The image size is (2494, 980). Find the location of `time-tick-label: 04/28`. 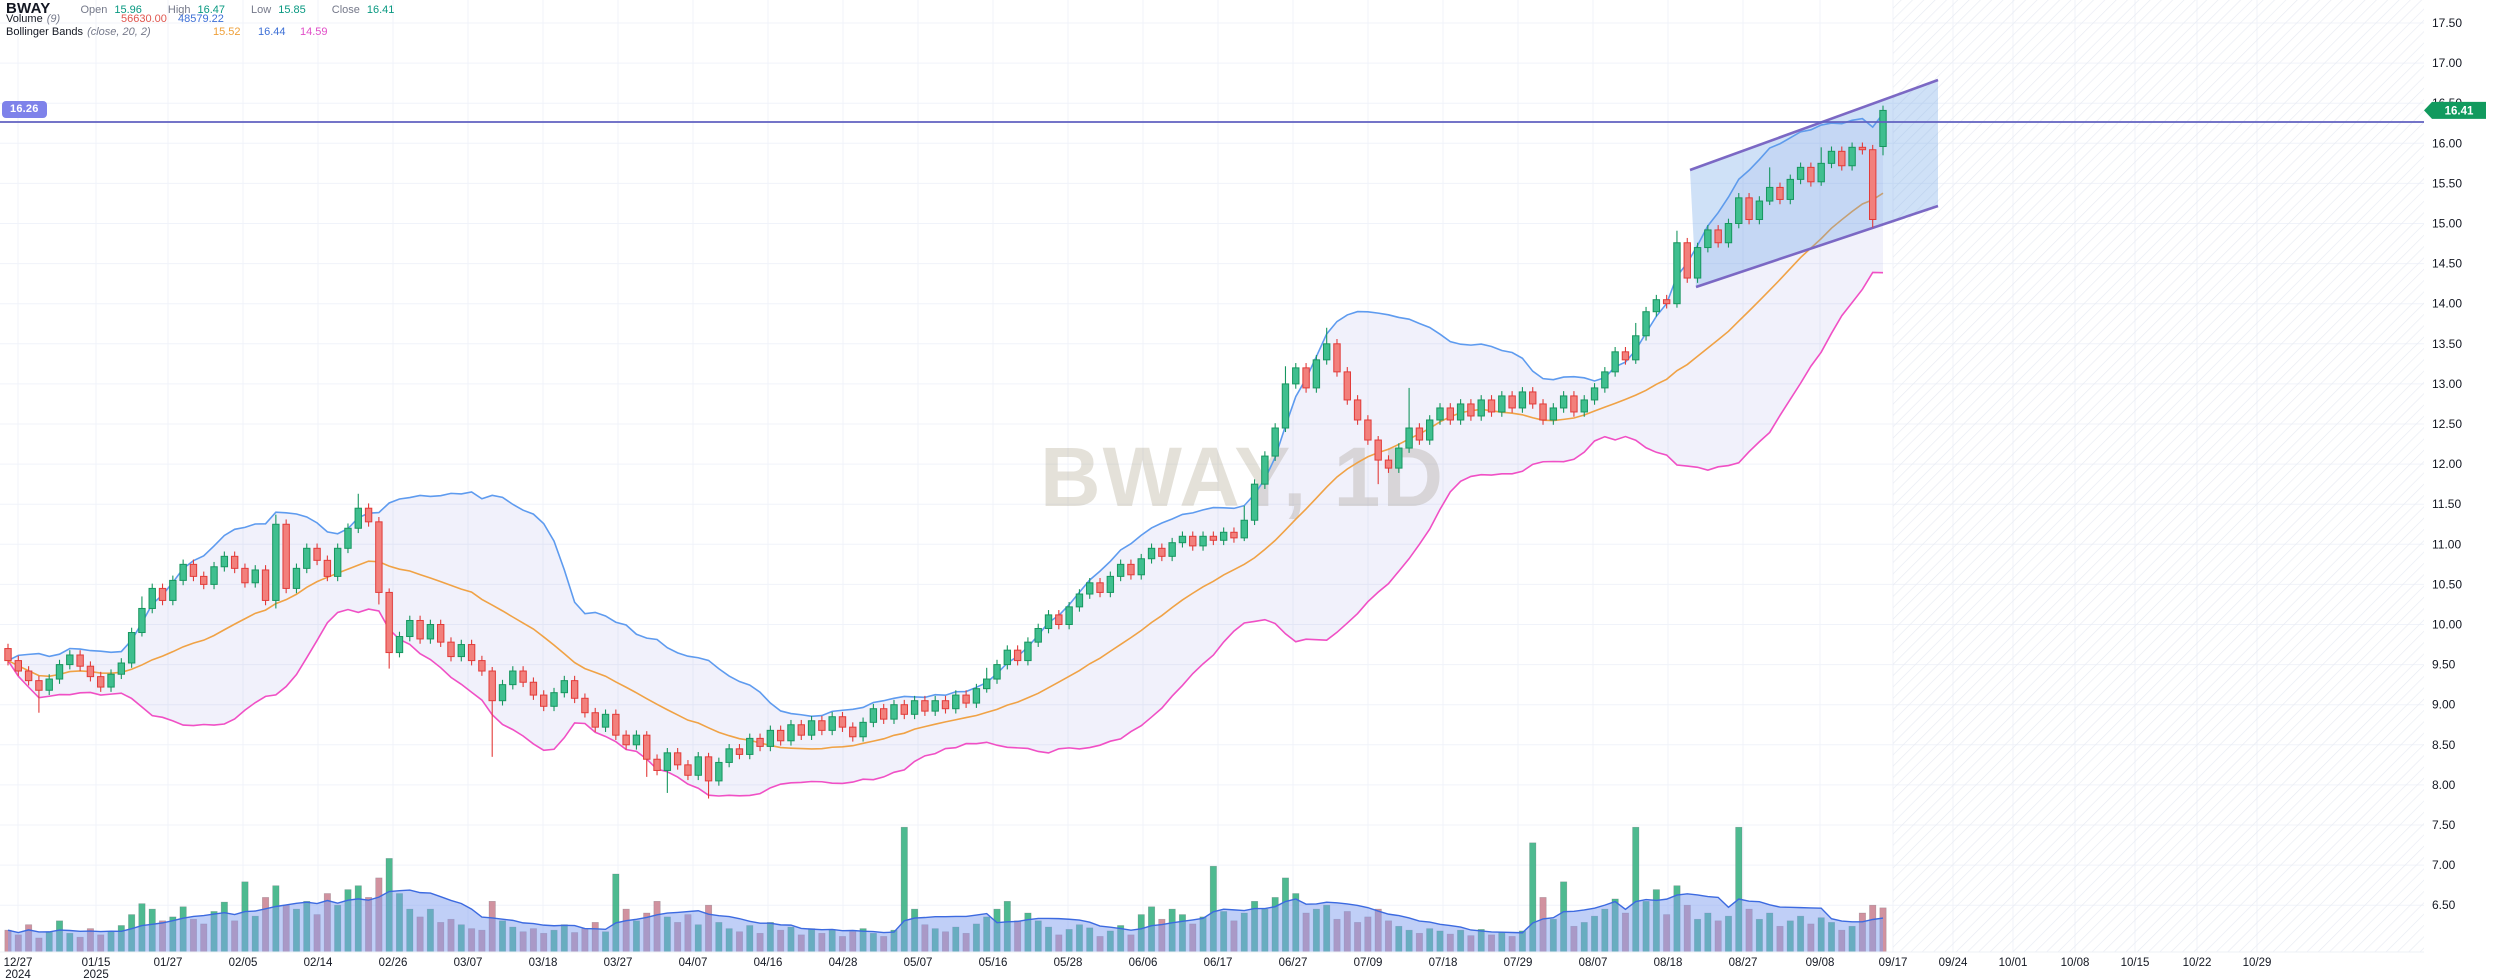

time-tick-label: 04/28 is located at coordinates (843, 963).